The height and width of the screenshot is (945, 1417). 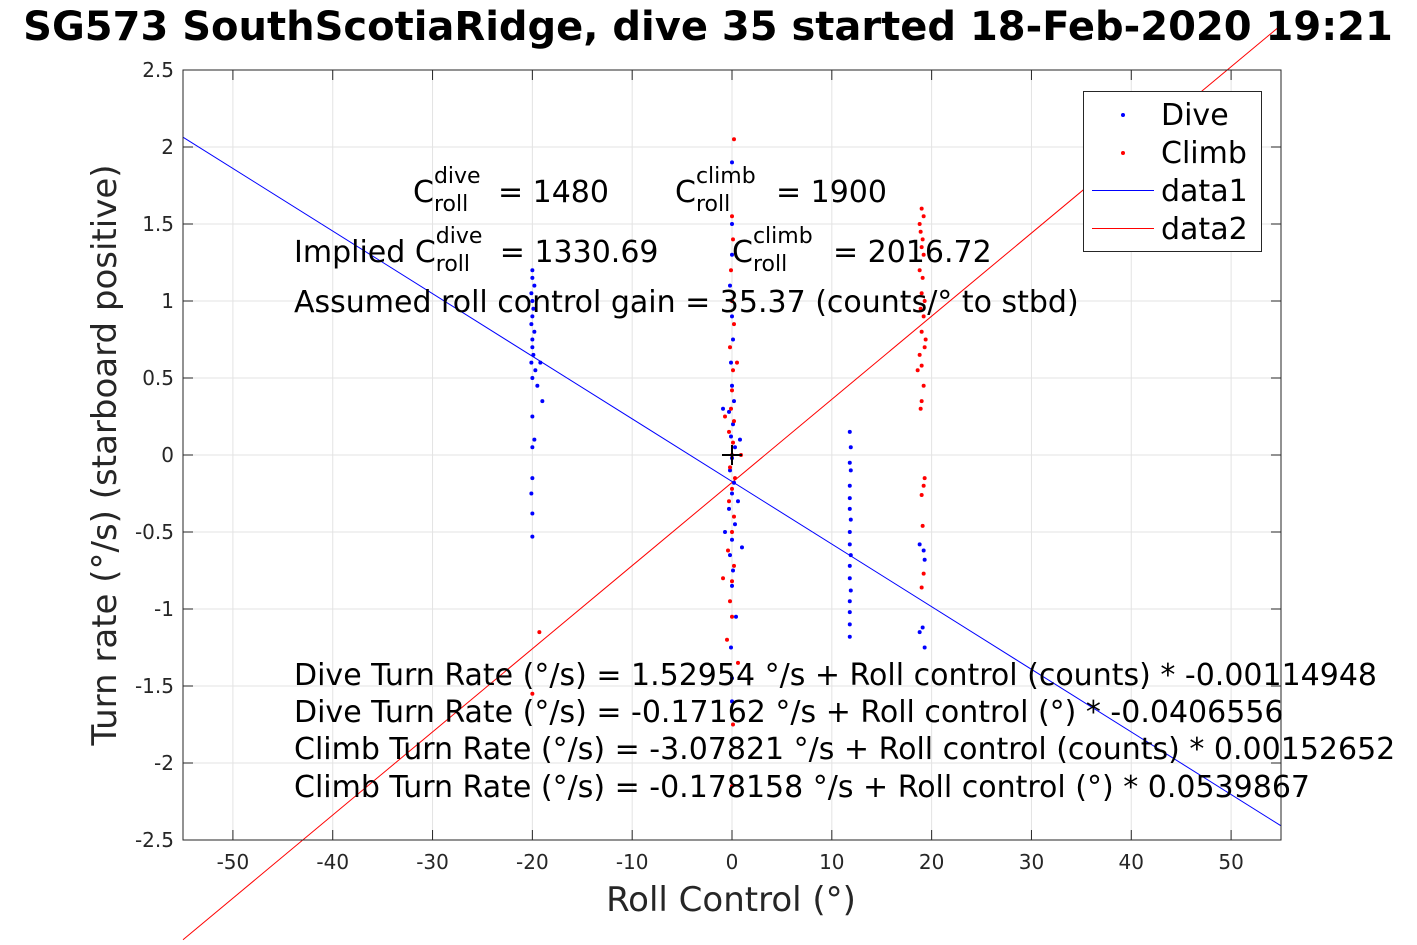 What do you see at coordinates (1172, 151) in the screenshot?
I see `legend-item-climb: Climb` at bounding box center [1172, 151].